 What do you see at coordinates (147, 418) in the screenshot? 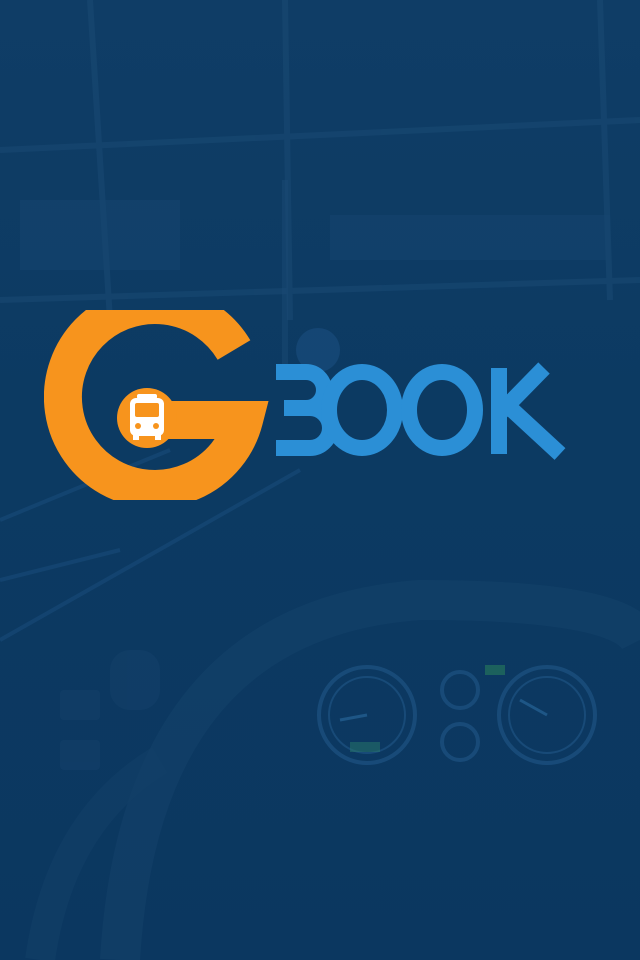
I see `bus-icon` at bounding box center [147, 418].